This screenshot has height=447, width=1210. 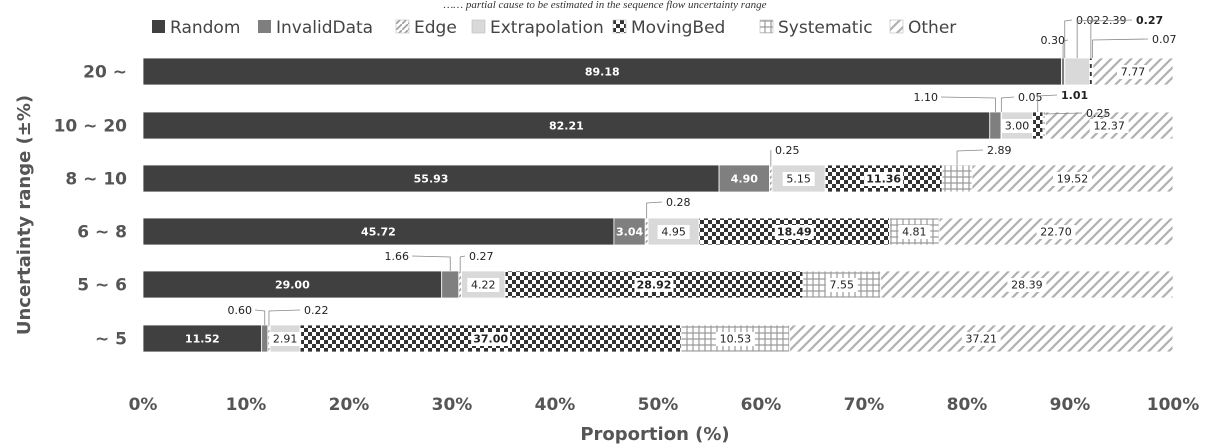 I want to click on legend-swatch-movingbed, so click(x=619, y=26).